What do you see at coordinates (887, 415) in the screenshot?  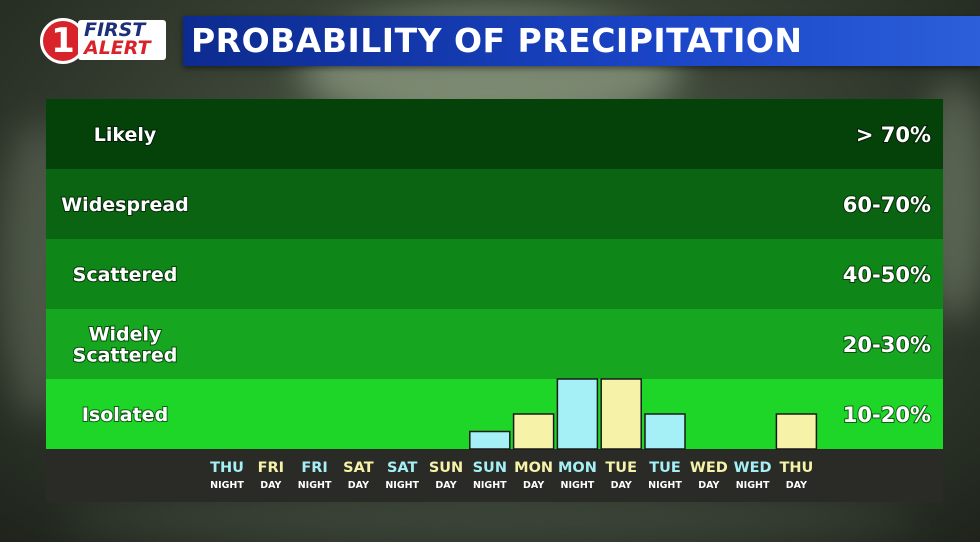 I see `band-range-isolated: 10-20%` at bounding box center [887, 415].